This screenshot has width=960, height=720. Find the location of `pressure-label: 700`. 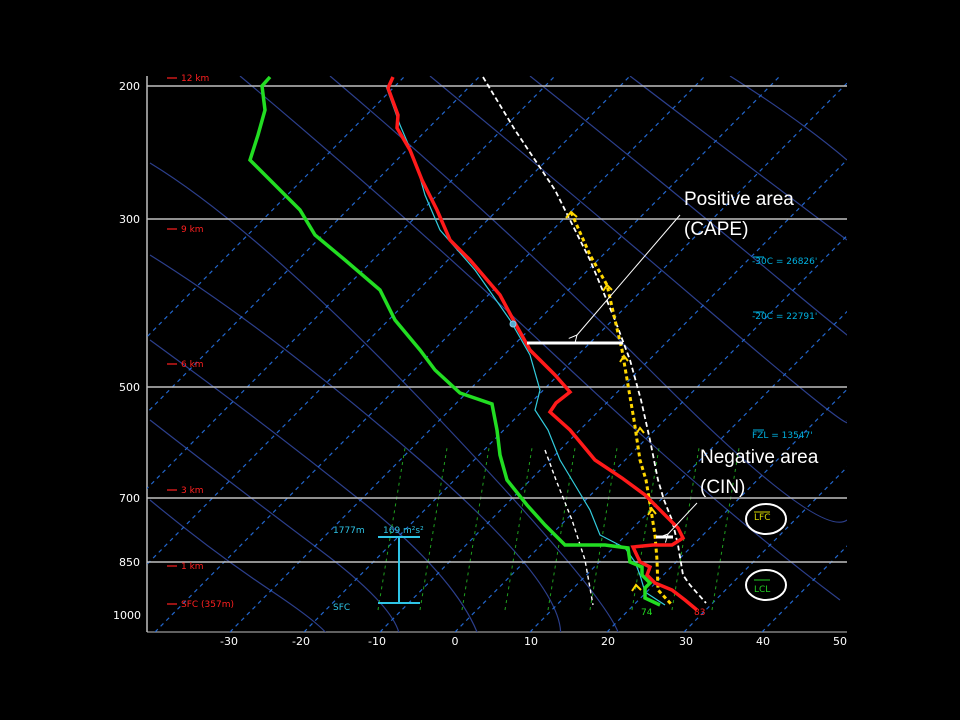

pressure-label: 700 is located at coordinates (129, 498).